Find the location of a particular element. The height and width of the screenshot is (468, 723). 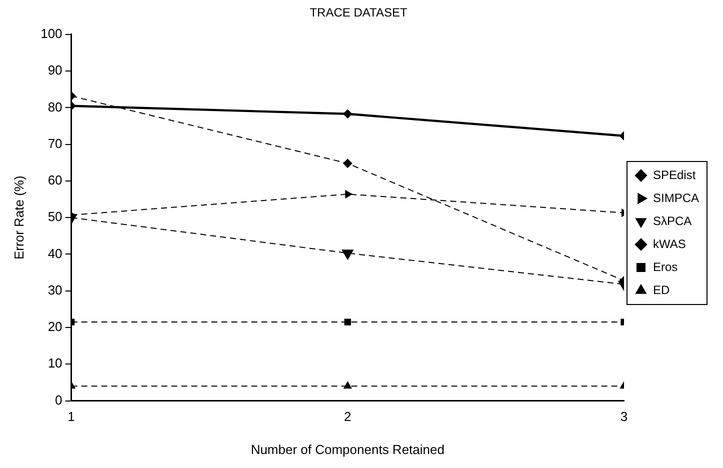

x-tick-label: 2 is located at coordinates (348, 416).